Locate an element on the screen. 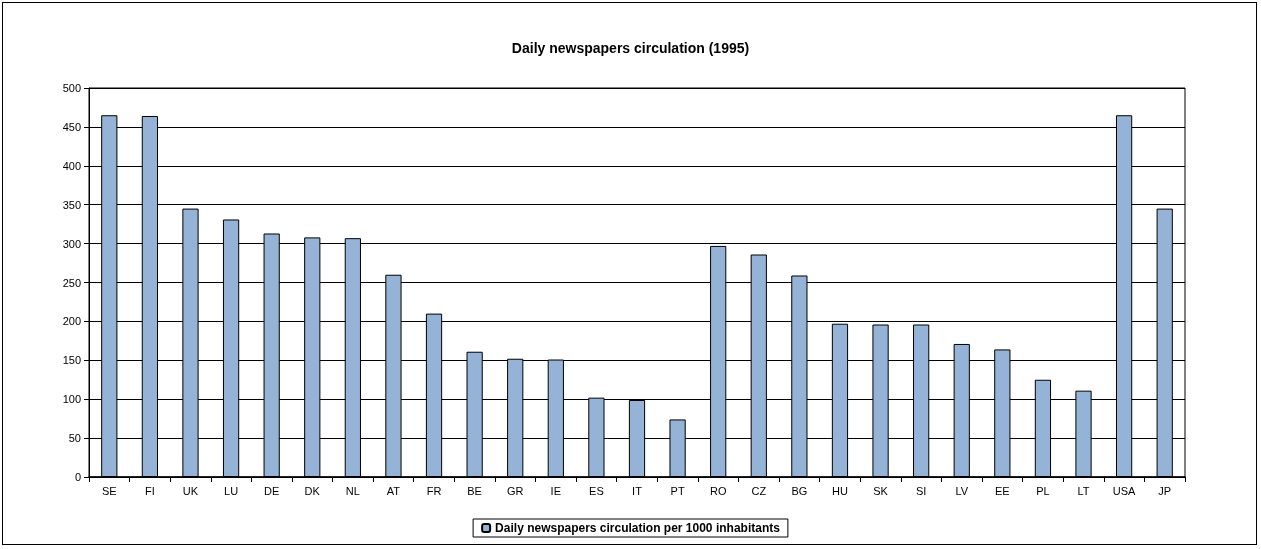 This screenshot has width=1261, height=549. x-tick-label: CZ is located at coordinates (759, 490).